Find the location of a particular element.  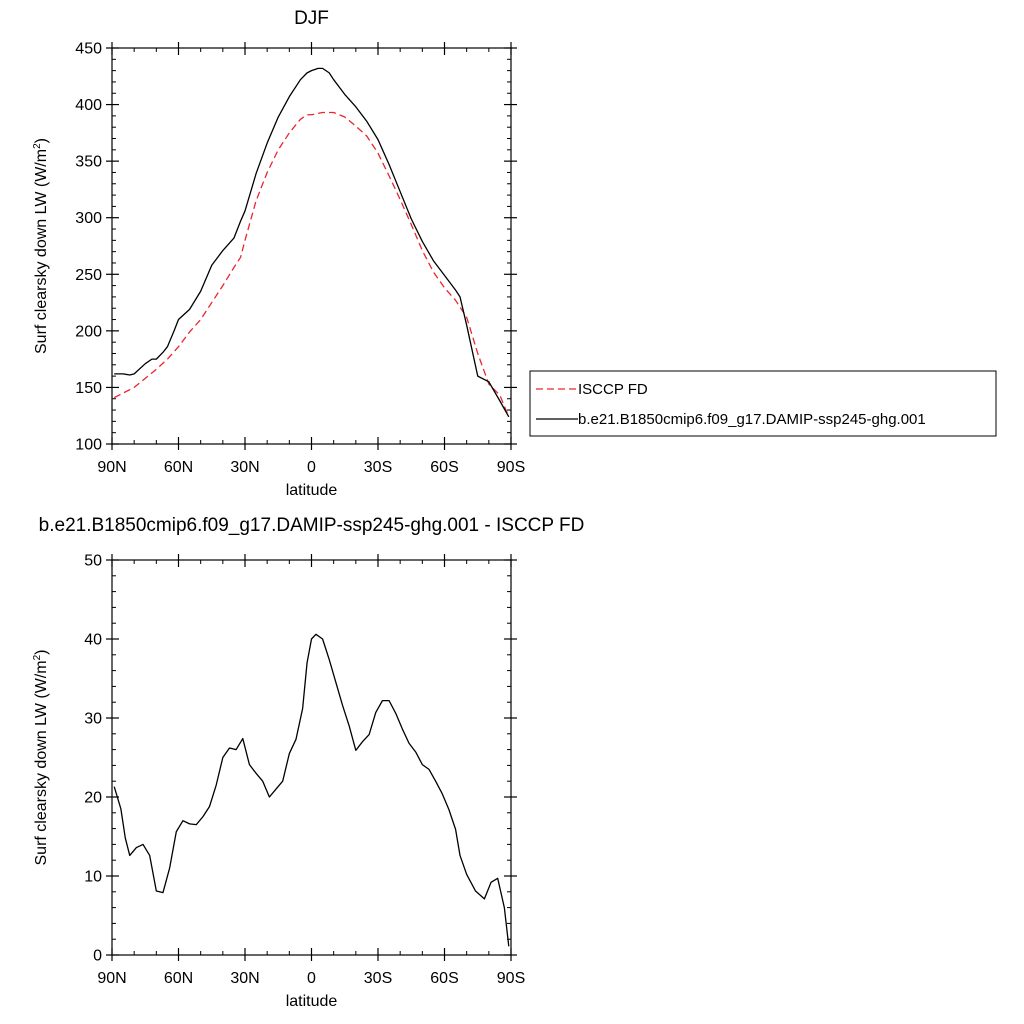

legend-box is located at coordinates (763, 403).